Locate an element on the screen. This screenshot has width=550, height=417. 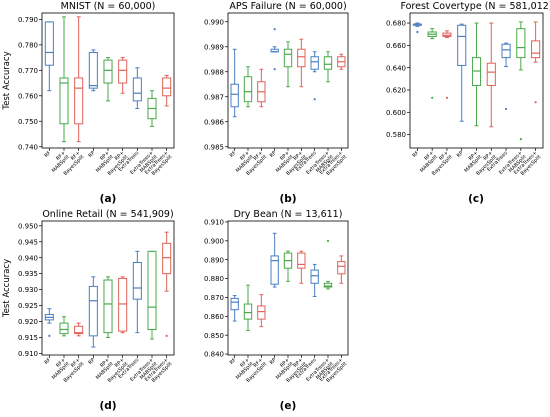
y-tick-label: 0.770 is located at coordinates (28, 71).